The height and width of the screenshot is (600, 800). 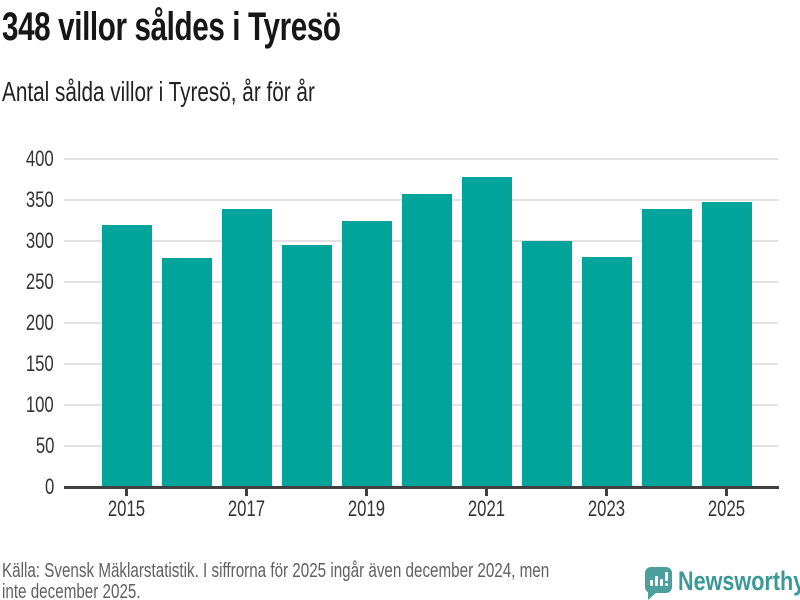 I want to click on y-axis-tick-text: 250, so click(x=40, y=282).